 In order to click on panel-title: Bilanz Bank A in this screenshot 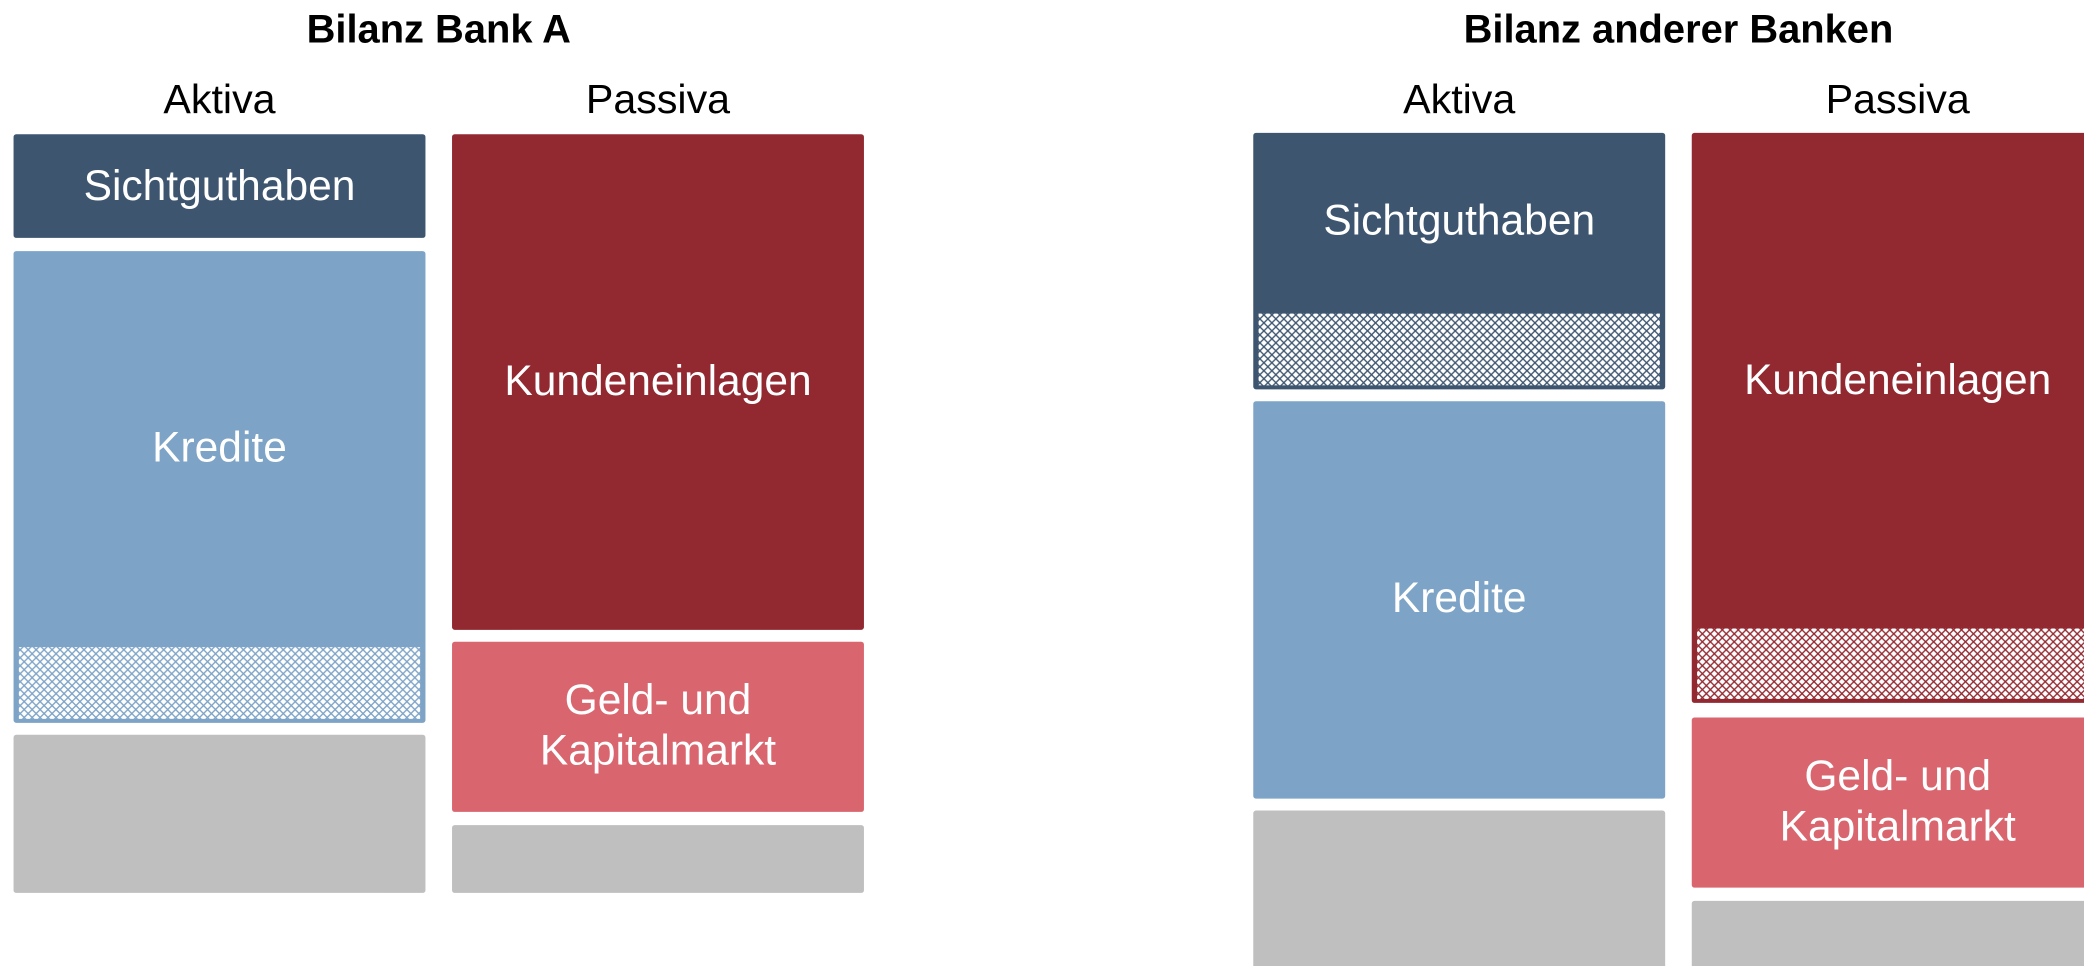, I will do `click(439, 29)`.